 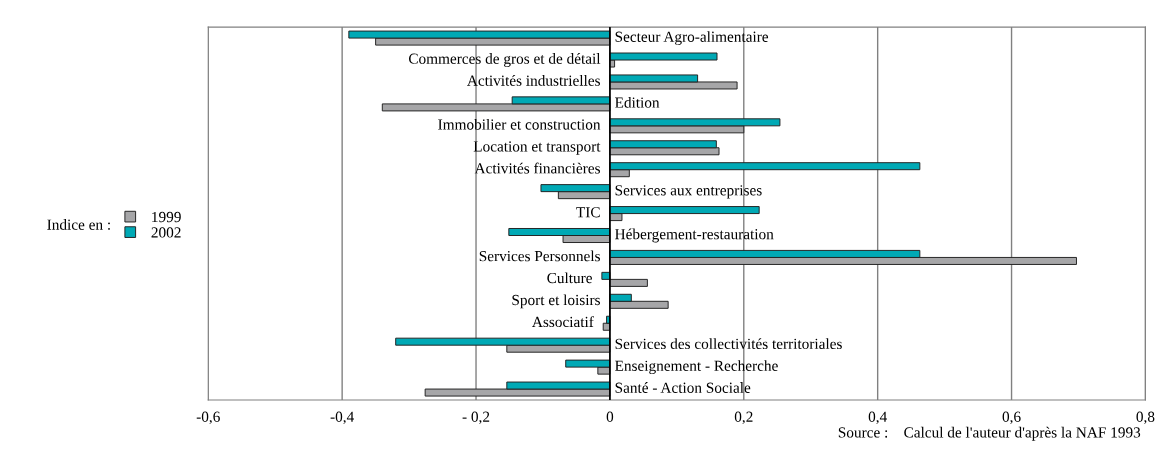 What do you see at coordinates (78, 224) in the screenshot?
I see `legend-title: Indice en :` at bounding box center [78, 224].